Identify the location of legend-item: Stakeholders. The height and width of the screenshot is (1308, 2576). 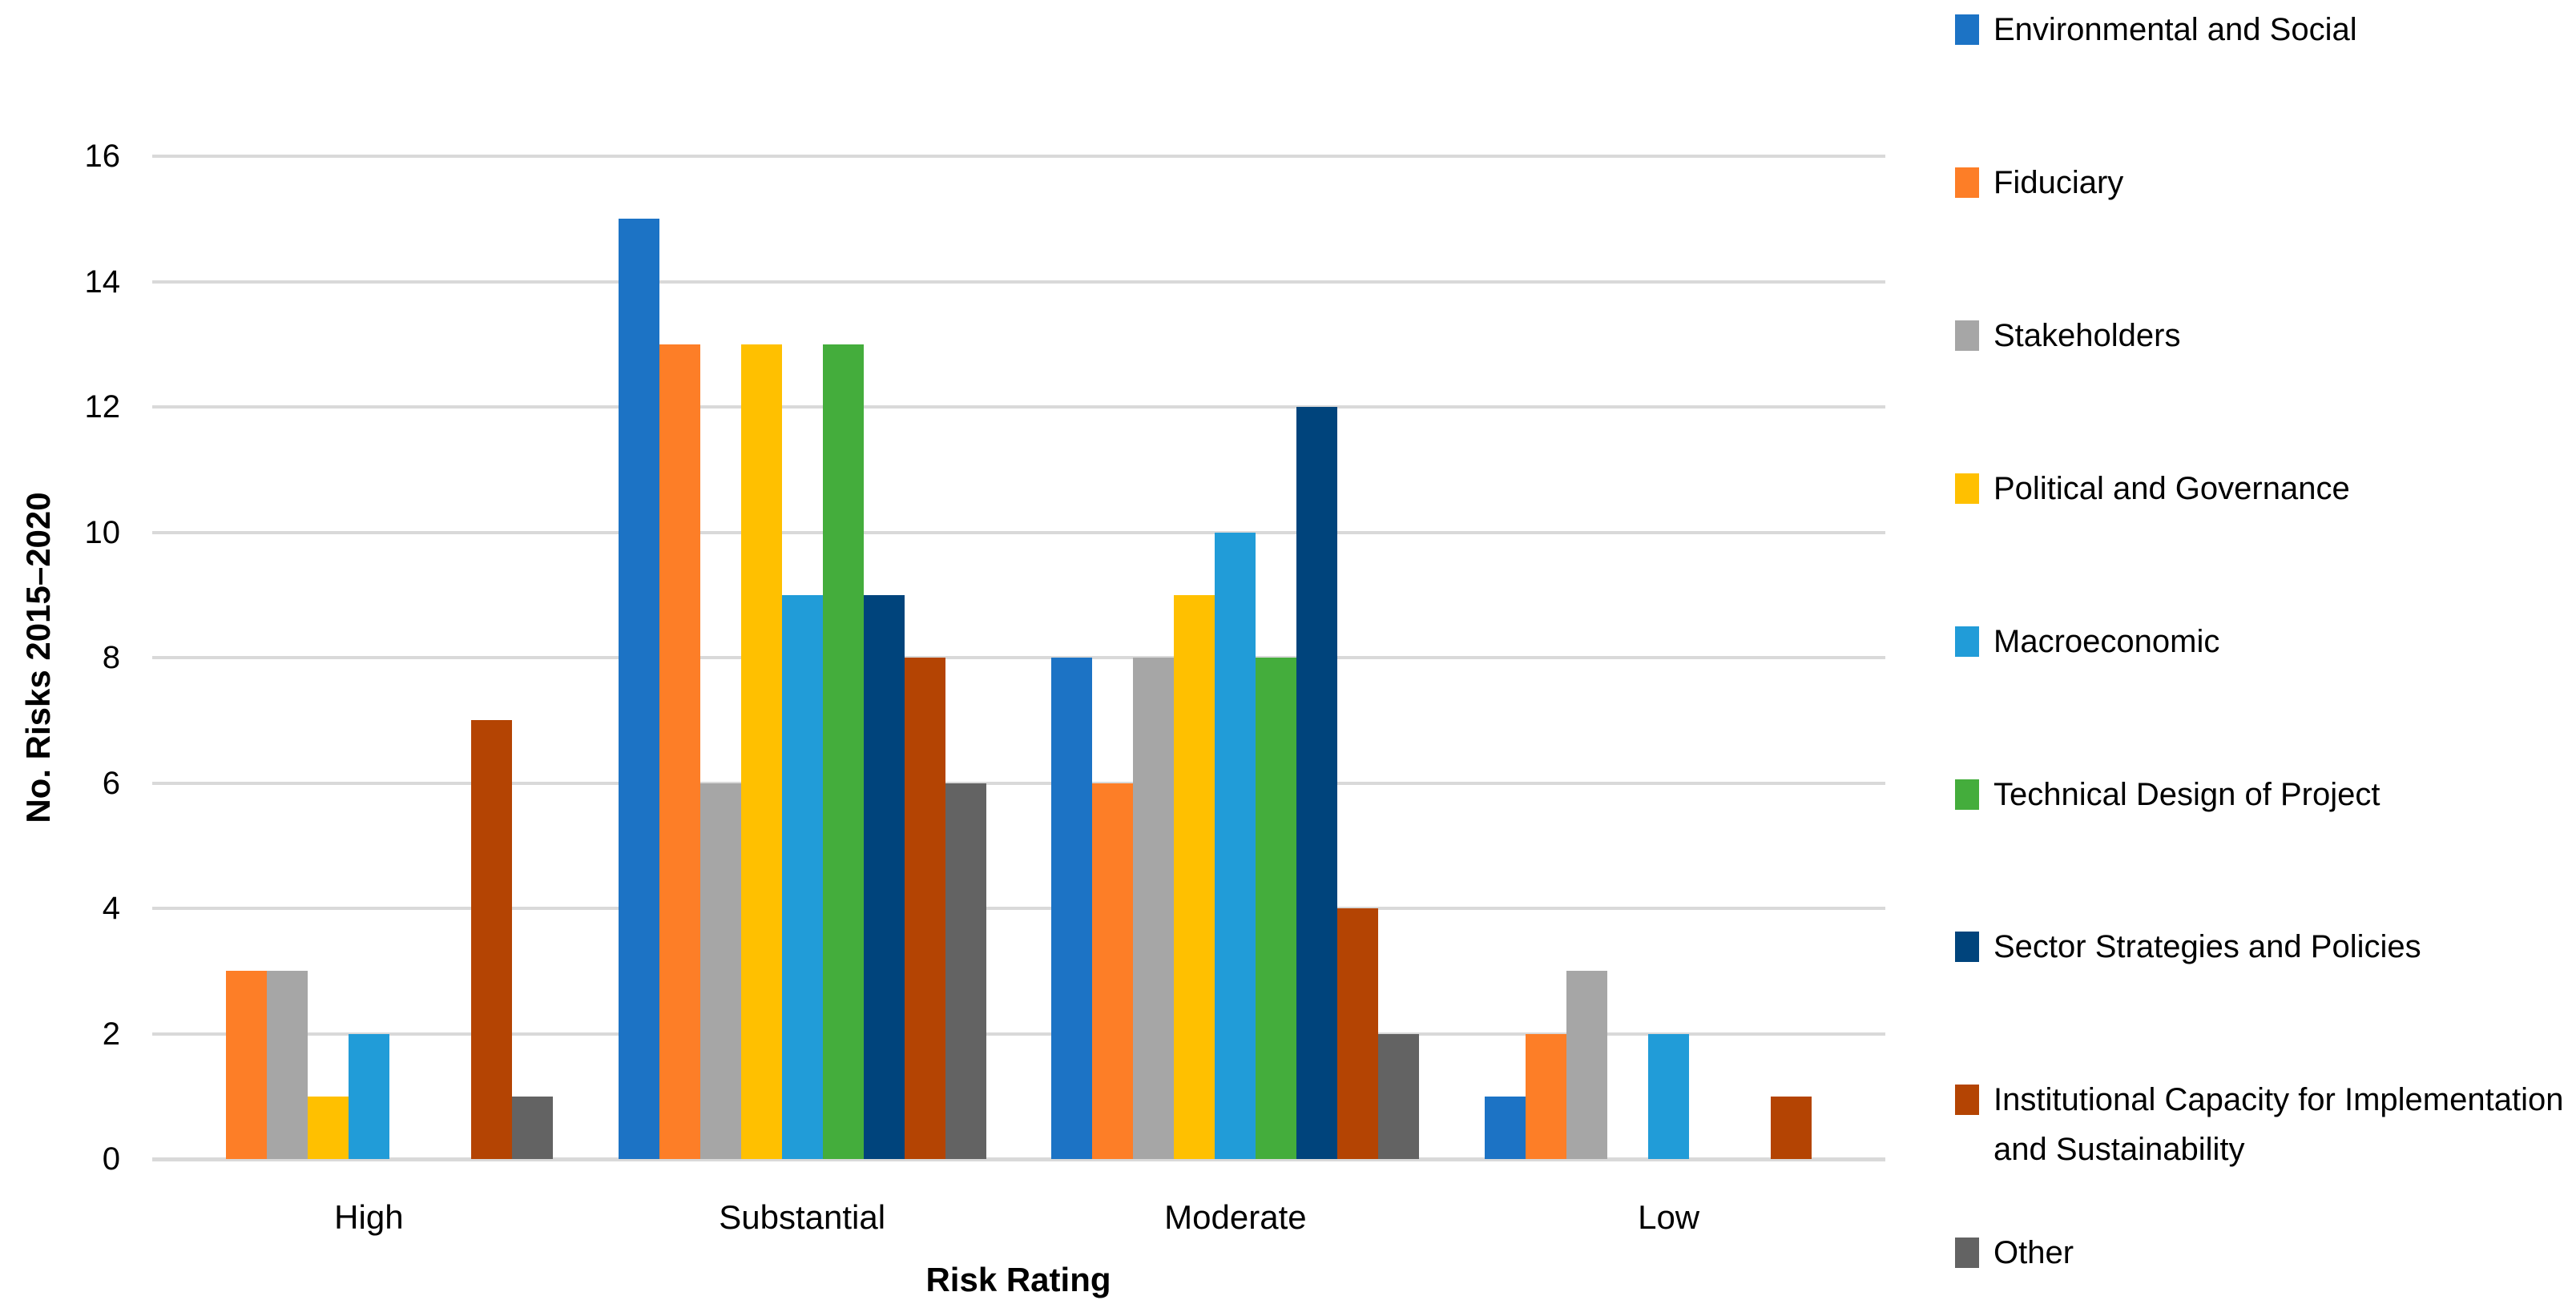
(2067, 335).